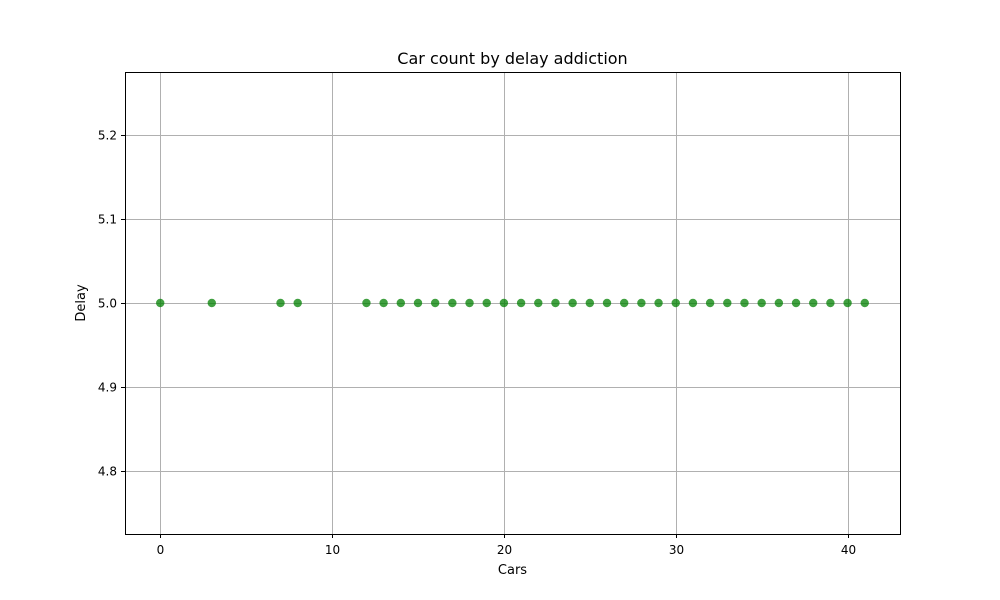 The image size is (1000, 600). Describe the element at coordinates (676, 550) in the screenshot. I see `x-tick-label: 30` at that location.